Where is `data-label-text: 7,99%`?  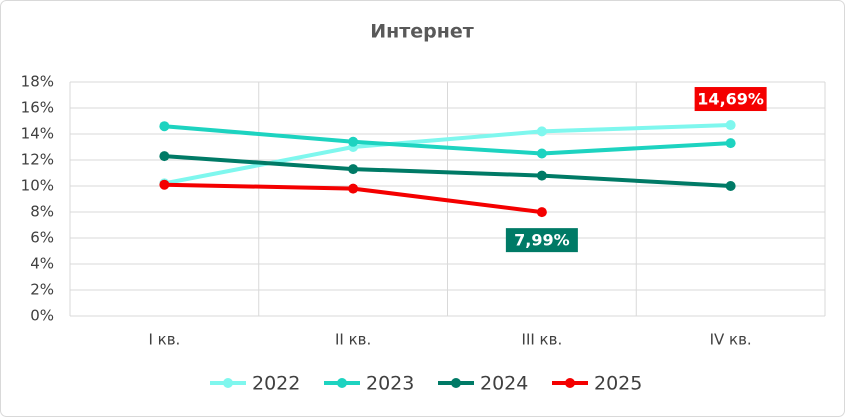 data-label-text: 7,99% is located at coordinates (542, 240).